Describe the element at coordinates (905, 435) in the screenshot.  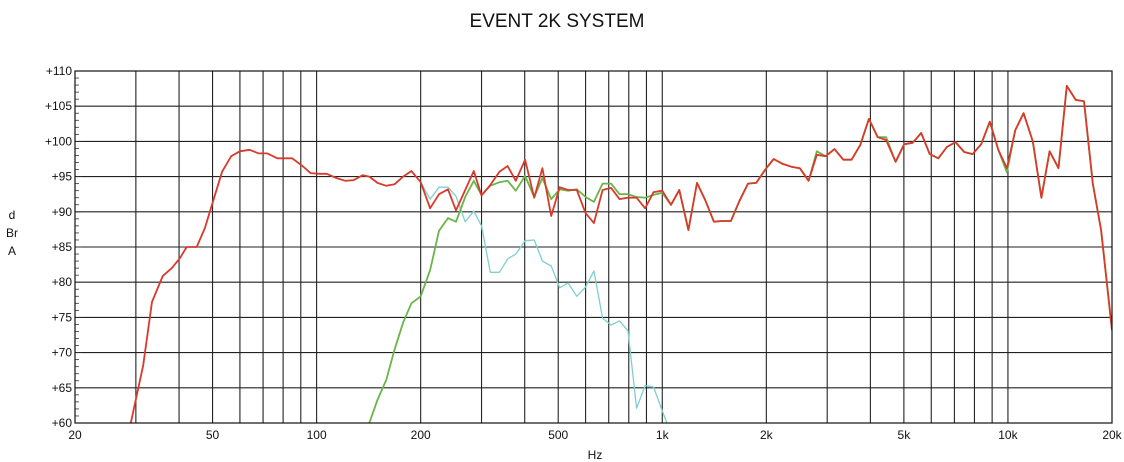
I see `x-tick-label: 5k` at that location.